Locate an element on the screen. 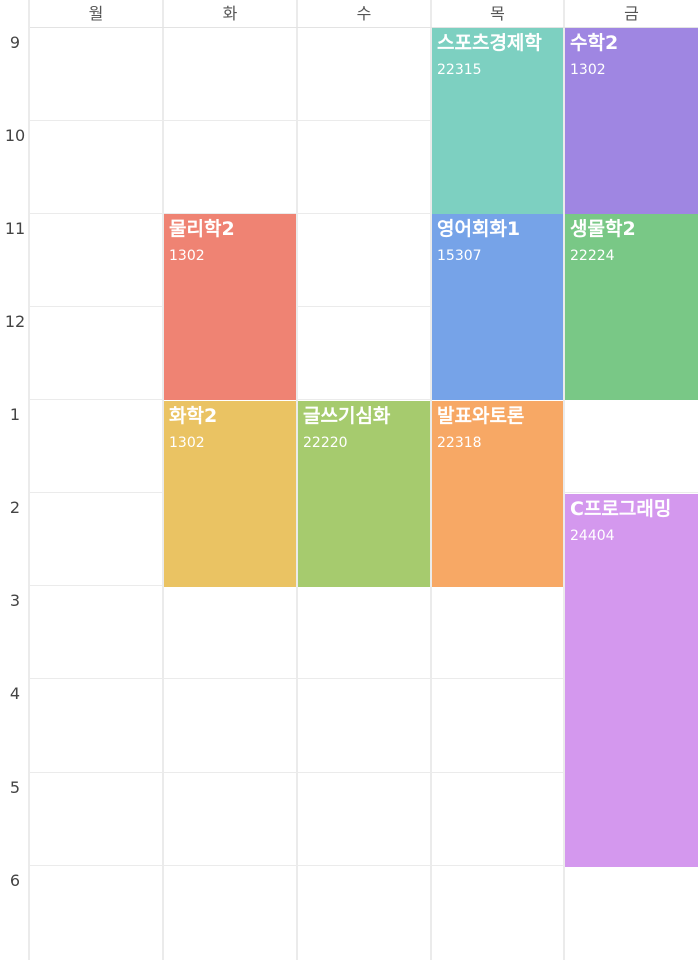 The image size is (698, 960). header-divider is located at coordinates (364, 27).